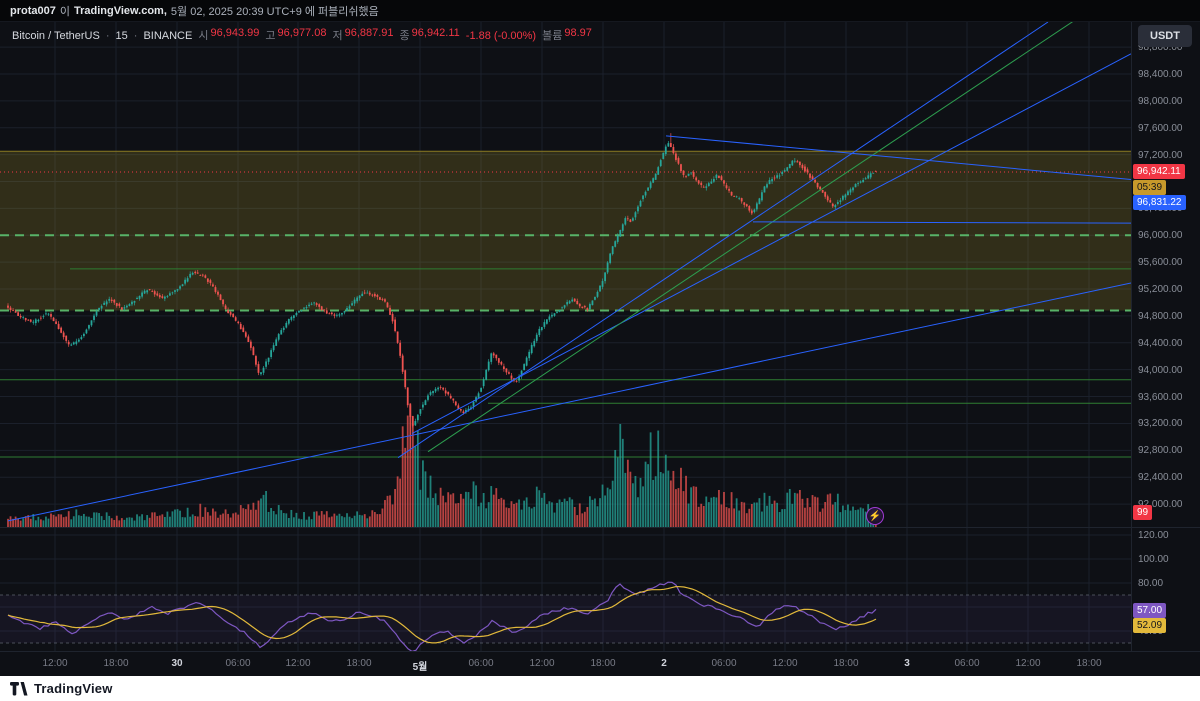 This screenshot has height=701, width=1200. Describe the element at coordinates (1150, 187) in the screenshot. I see `axis-badge: 05:39` at that location.